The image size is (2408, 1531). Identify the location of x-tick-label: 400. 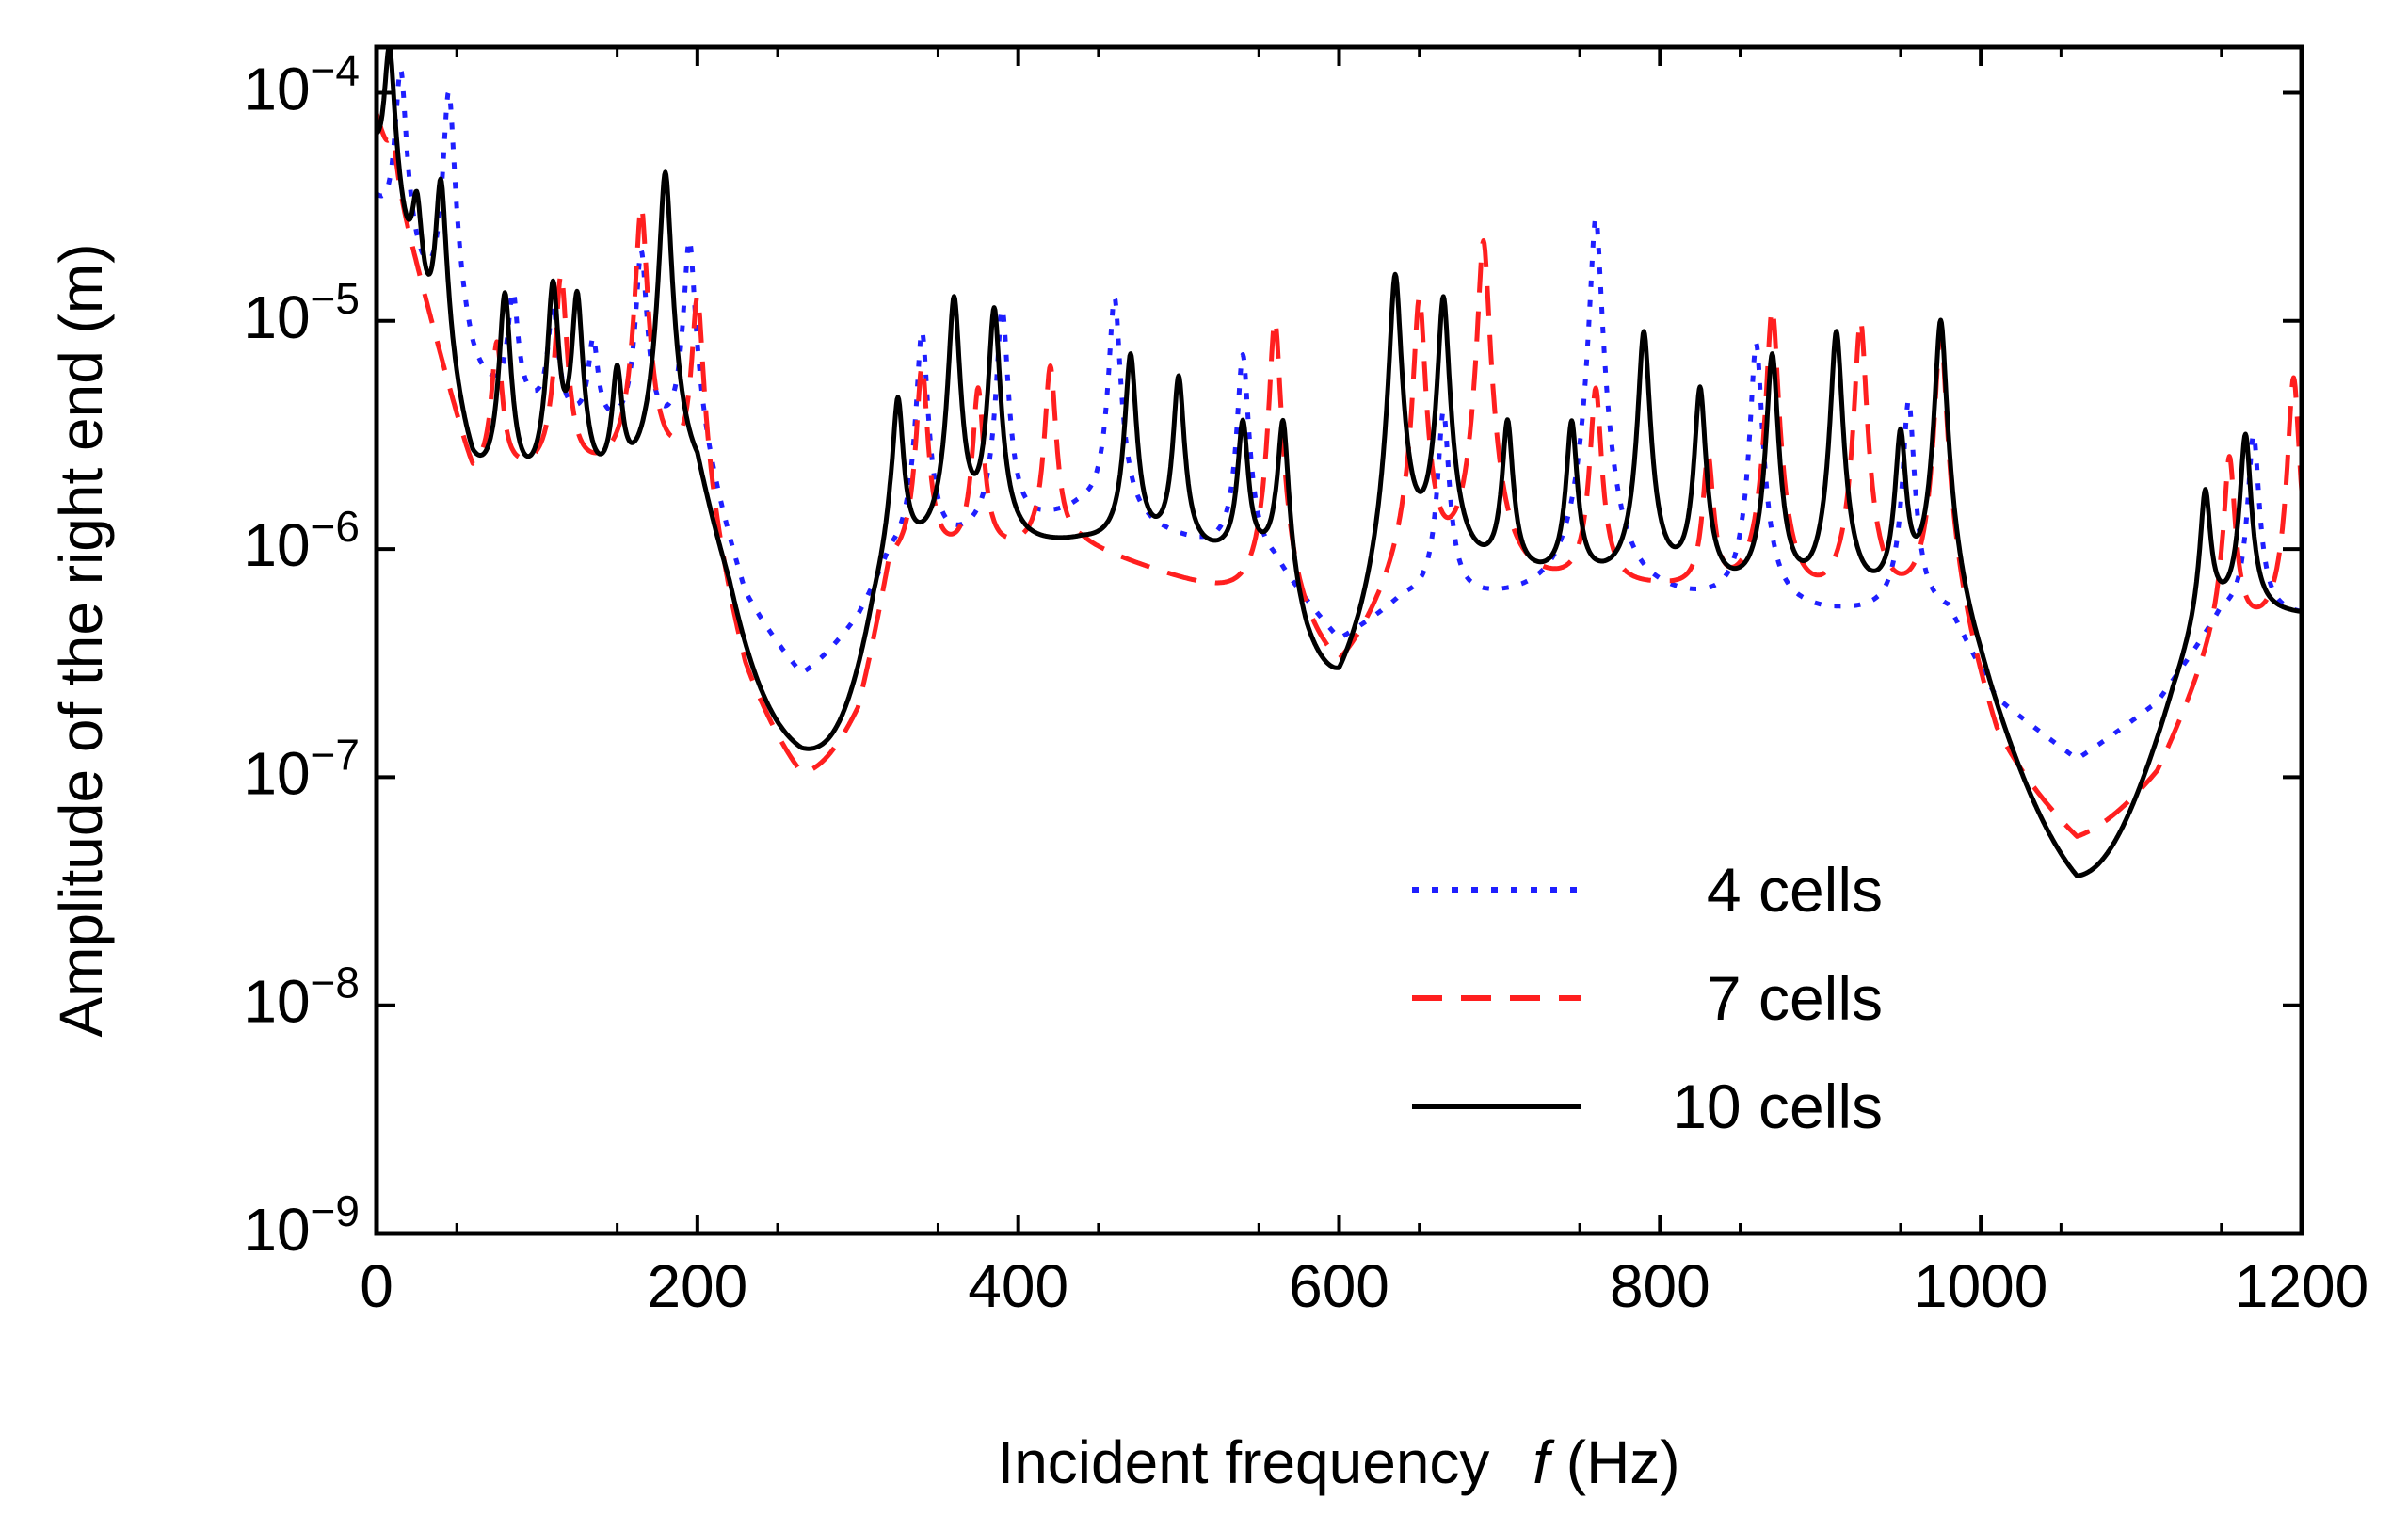
(1018, 1286).